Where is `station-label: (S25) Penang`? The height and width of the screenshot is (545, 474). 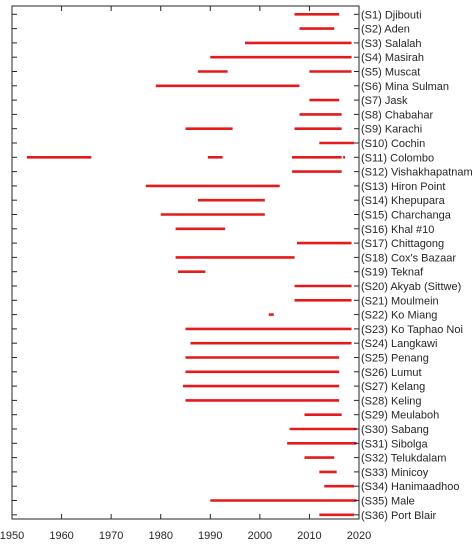 station-label: (S25) Penang is located at coordinates (395, 359).